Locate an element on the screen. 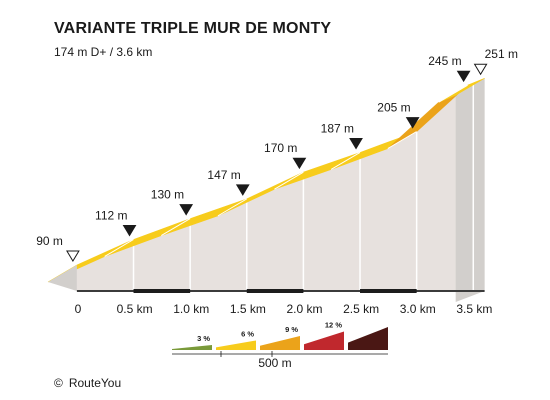  elevation-label: 112 m is located at coordinates (111, 215).